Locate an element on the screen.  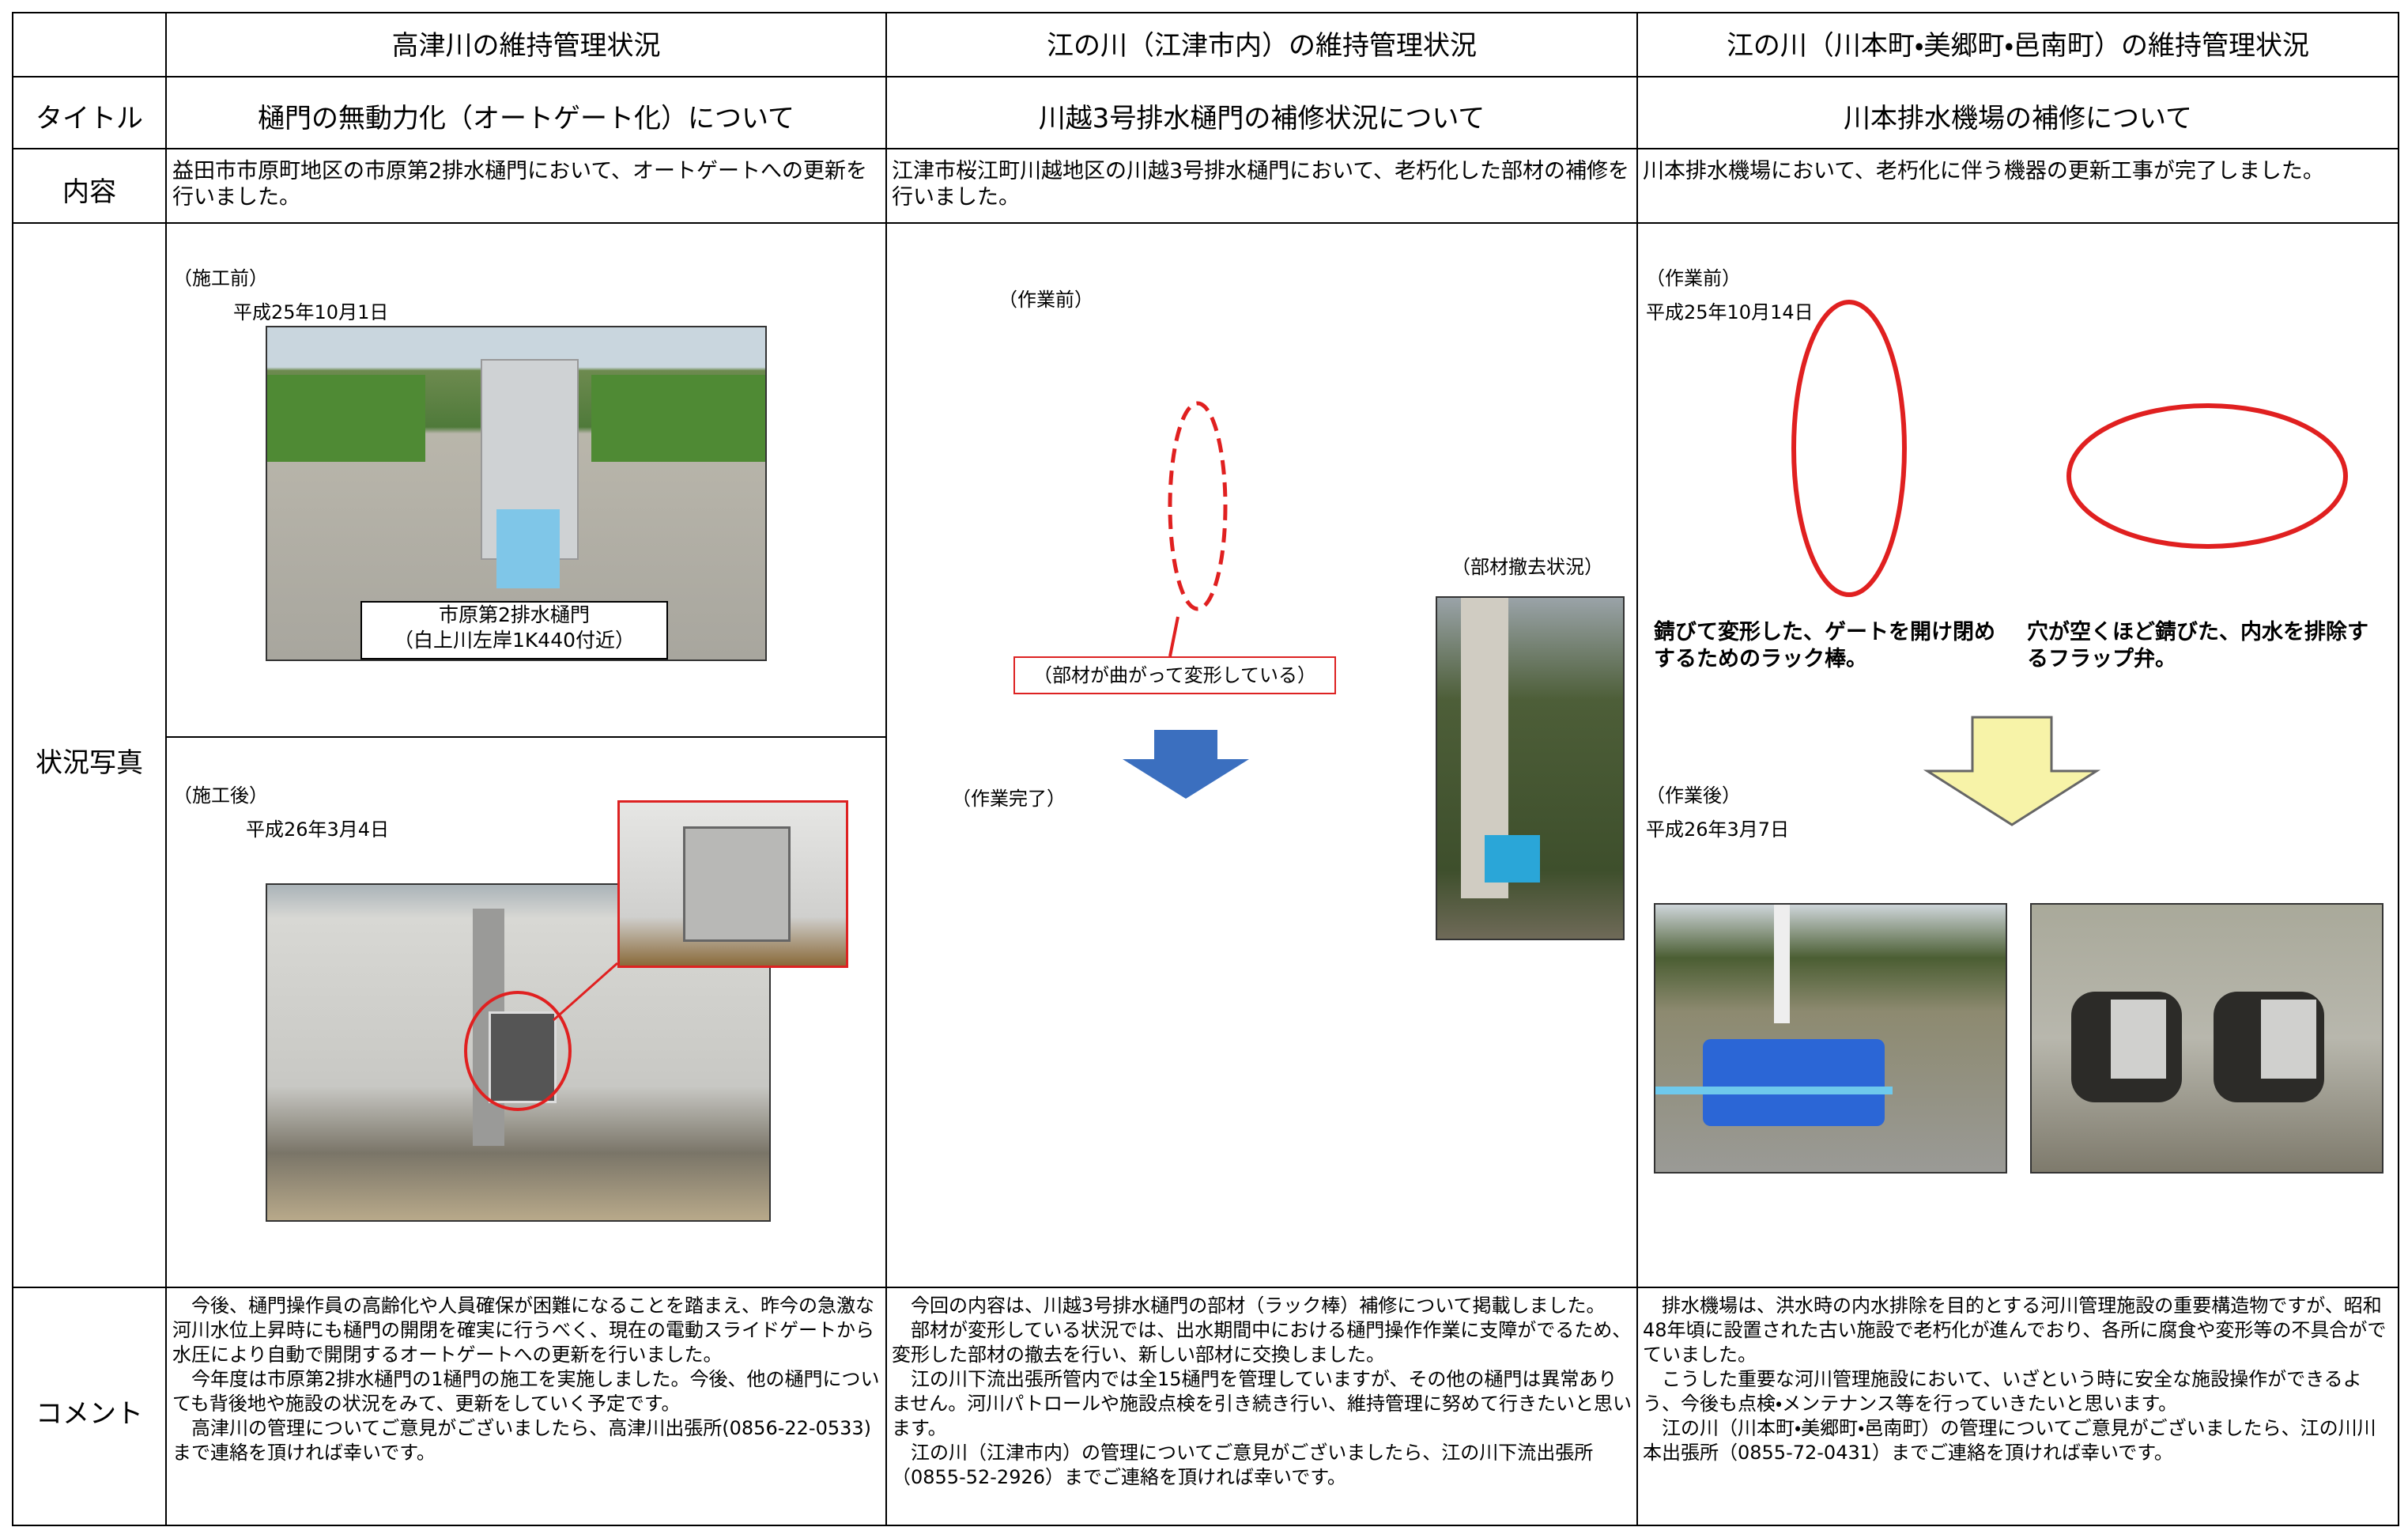
row-label: 状況写真 is located at coordinates (89, 763).